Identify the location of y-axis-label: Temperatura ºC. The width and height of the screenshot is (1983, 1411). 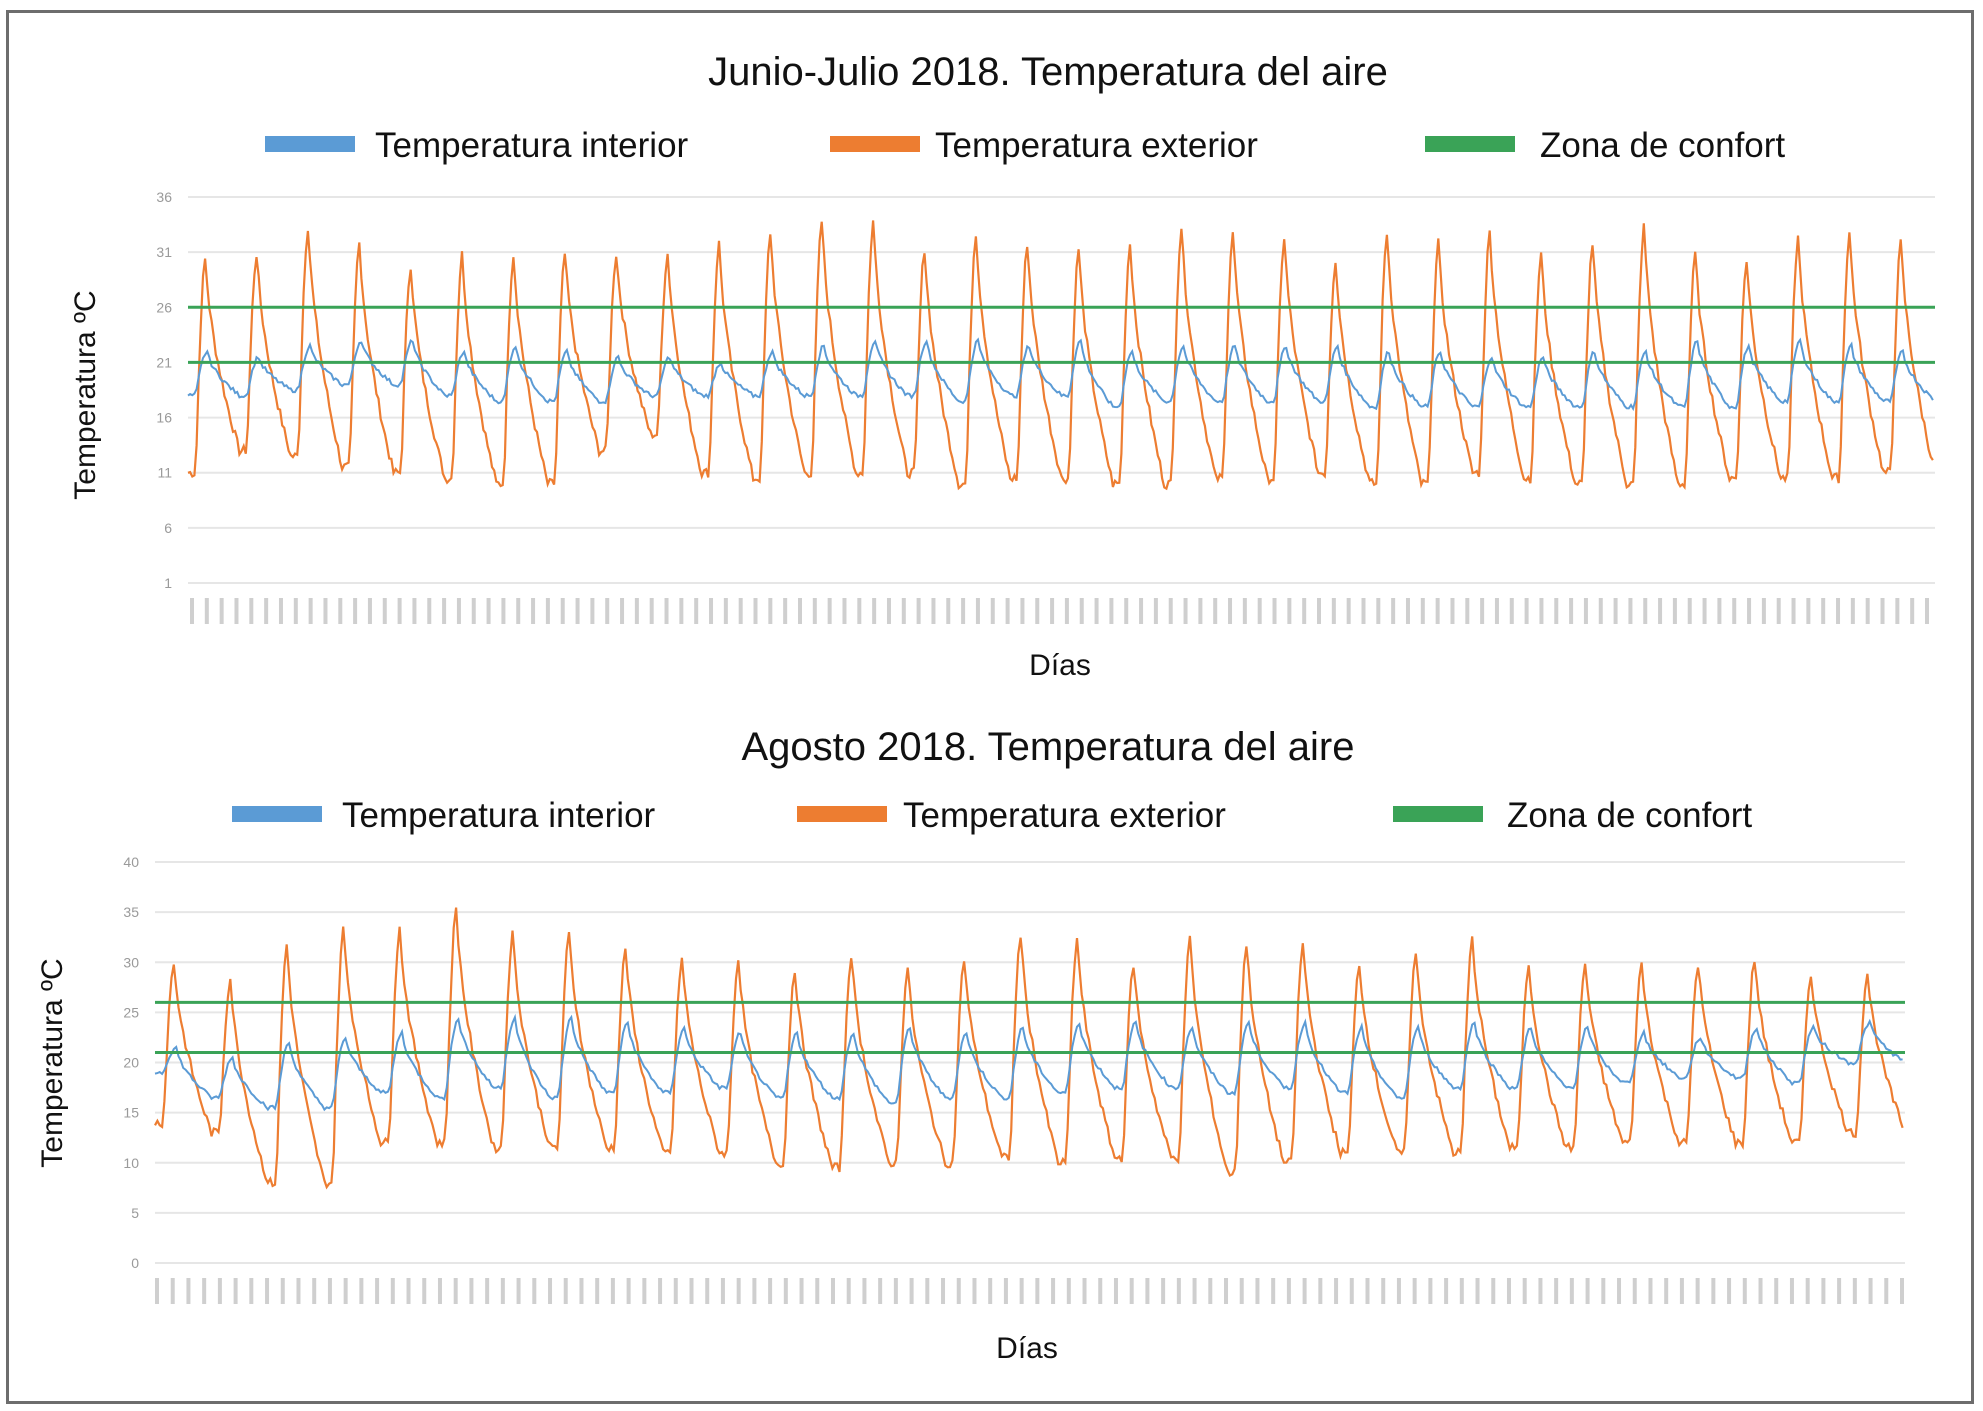
(85, 394).